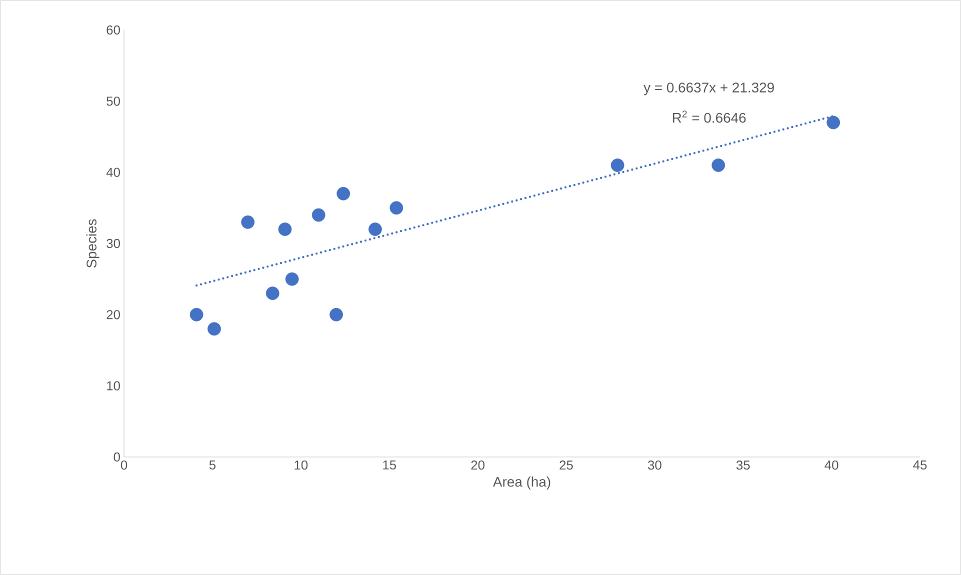 Image resolution: width=961 pixels, height=575 pixels. Describe the element at coordinates (212, 465) in the screenshot. I see `x-tick-label: 5` at that location.